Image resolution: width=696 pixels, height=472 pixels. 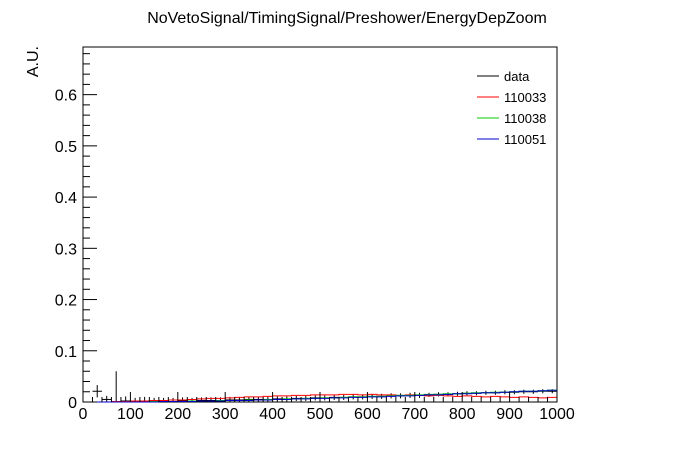 What do you see at coordinates (324, 387) in the screenshot?
I see `series-data` at bounding box center [324, 387].